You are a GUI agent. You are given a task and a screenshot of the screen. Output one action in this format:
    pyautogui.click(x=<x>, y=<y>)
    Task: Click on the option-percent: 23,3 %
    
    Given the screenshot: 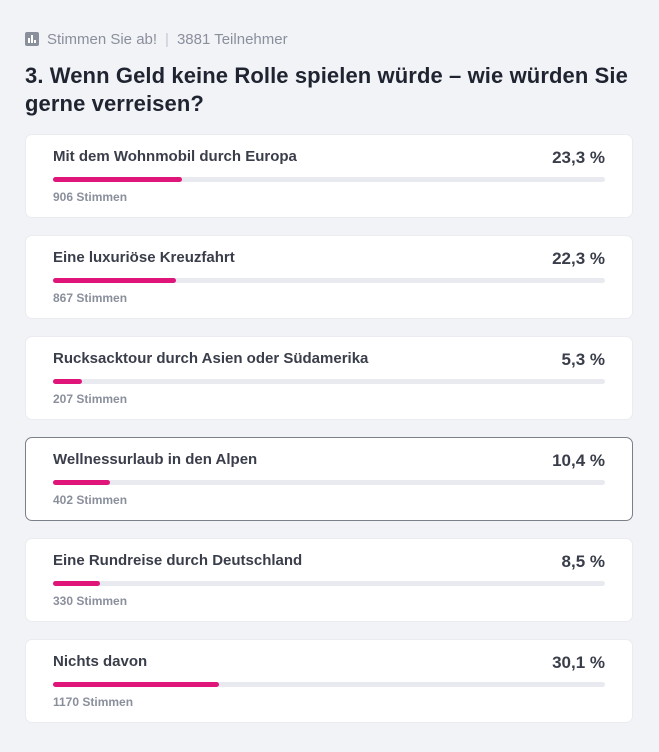 What is the action you would take?
    pyautogui.click(x=578, y=157)
    